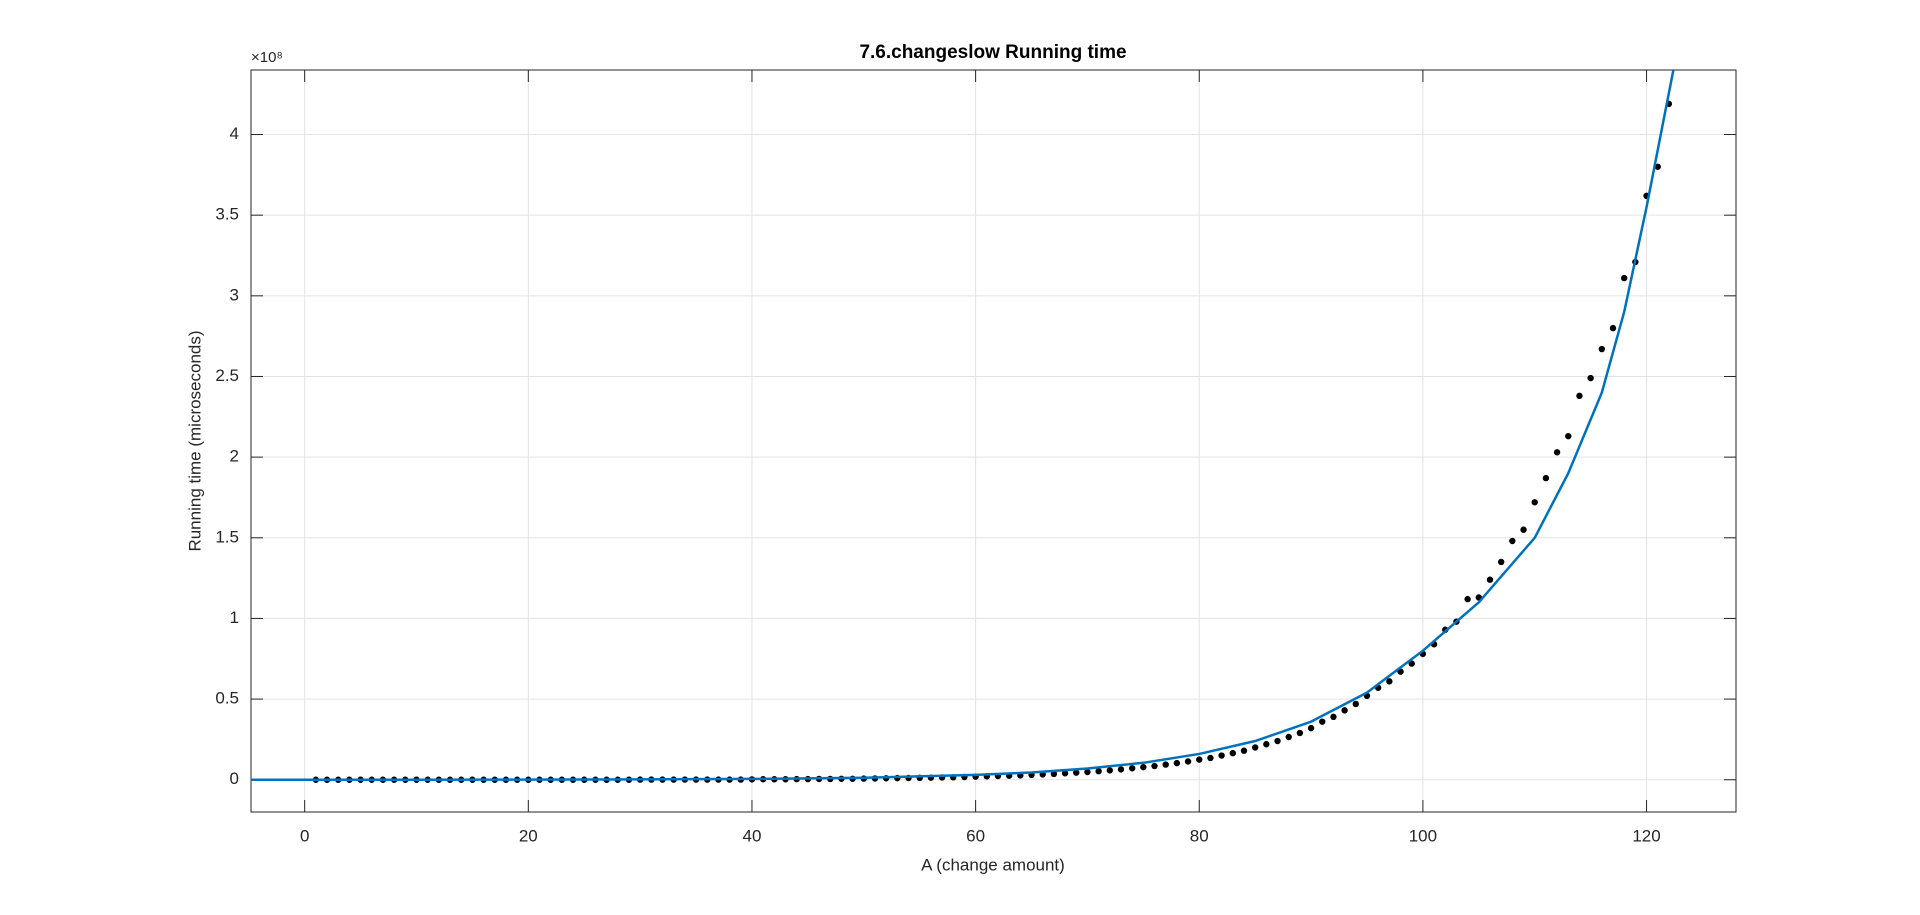  I want to click on x-tick-label: 100, so click(1423, 835).